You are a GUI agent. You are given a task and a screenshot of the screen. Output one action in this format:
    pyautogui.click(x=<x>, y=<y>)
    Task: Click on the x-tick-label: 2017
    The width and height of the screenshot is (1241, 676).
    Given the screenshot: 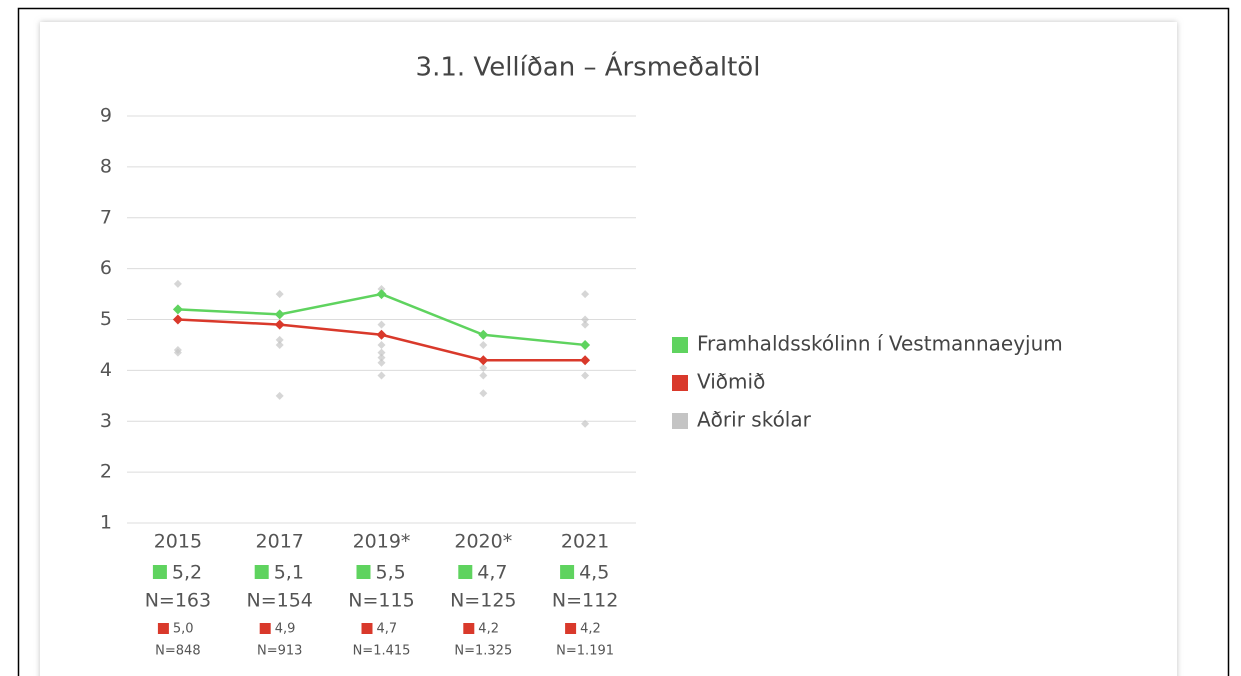 What is the action you would take?
    pyautogui.click(x=280, y=542)
    